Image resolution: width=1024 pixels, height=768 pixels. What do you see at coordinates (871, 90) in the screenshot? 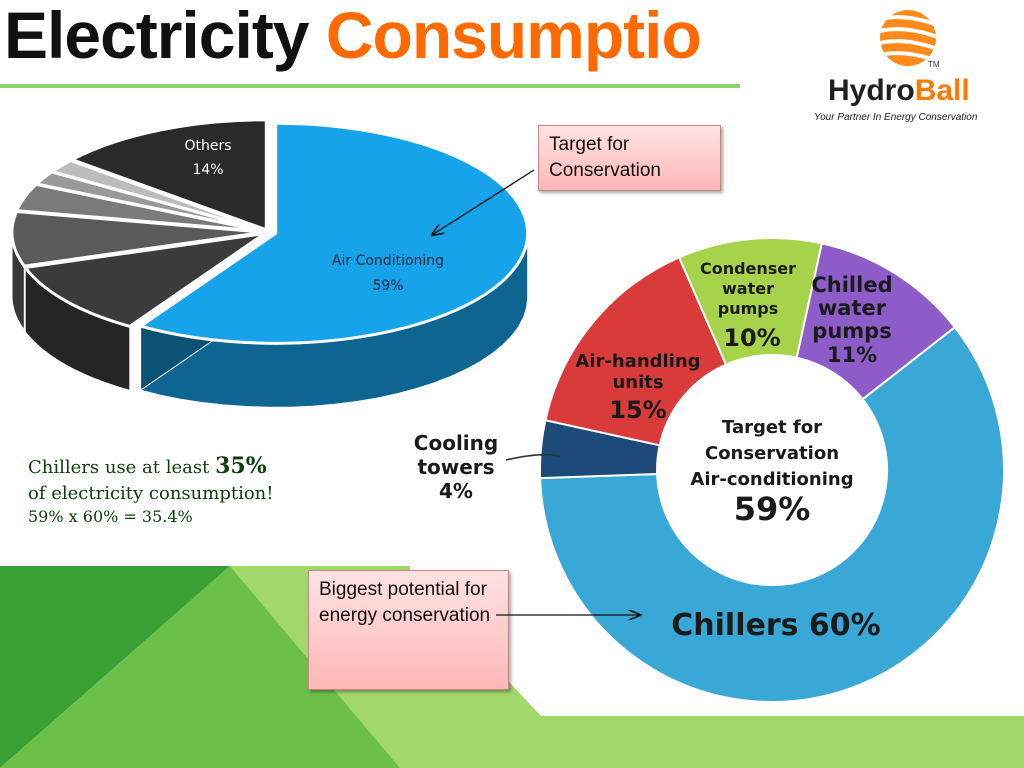
I see `logo-brand-a: Hydro` at bounding box center [871, 90].